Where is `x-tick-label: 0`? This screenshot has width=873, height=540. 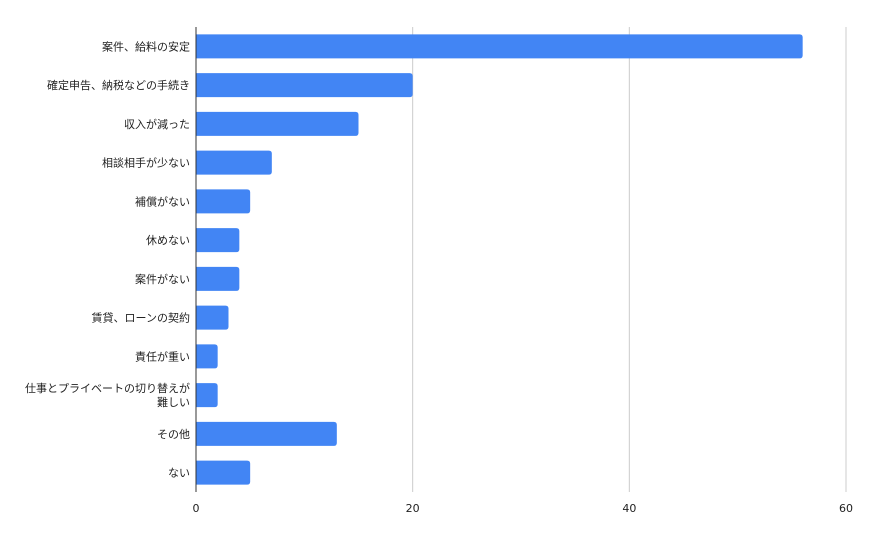
x-tick-label: 0 is located at coordinates (196, 508).